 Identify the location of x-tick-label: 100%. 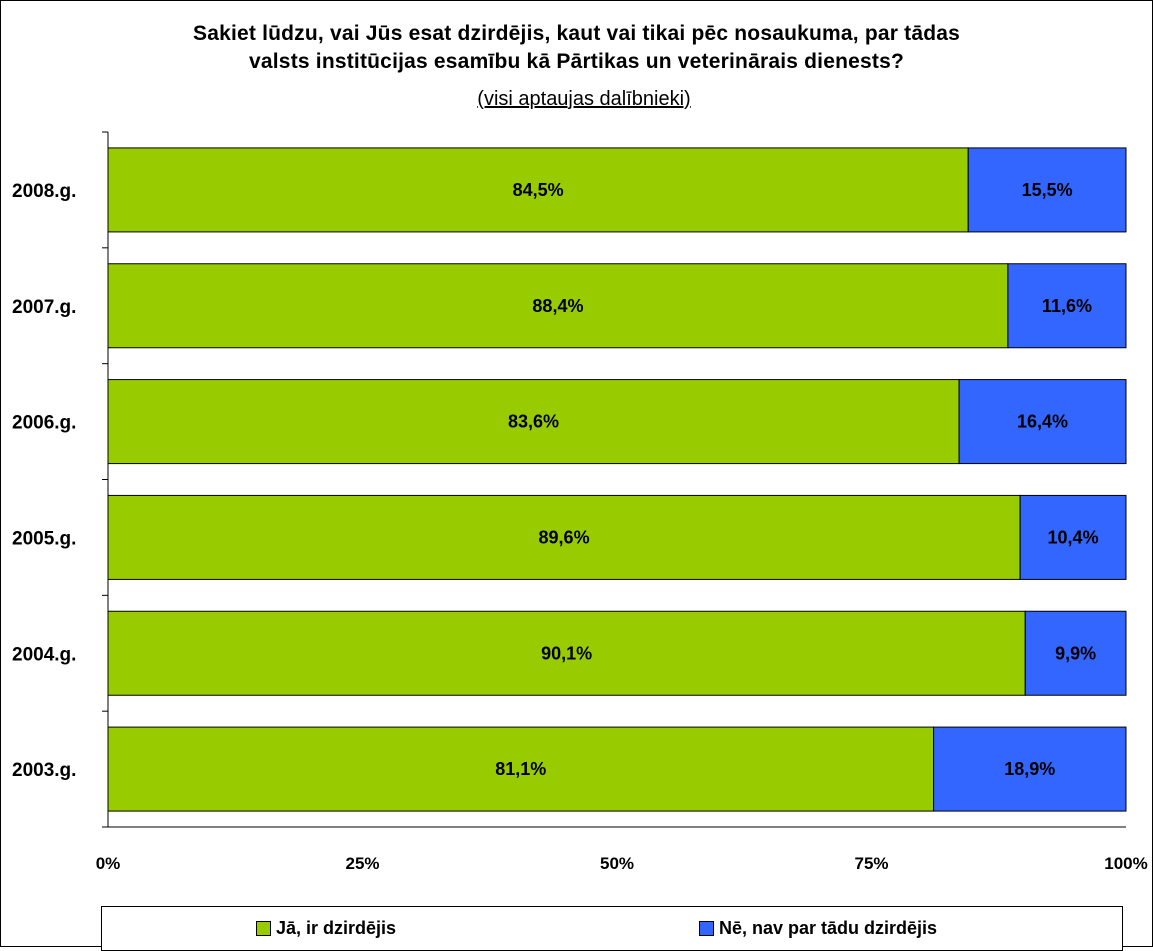
(1125, 863).